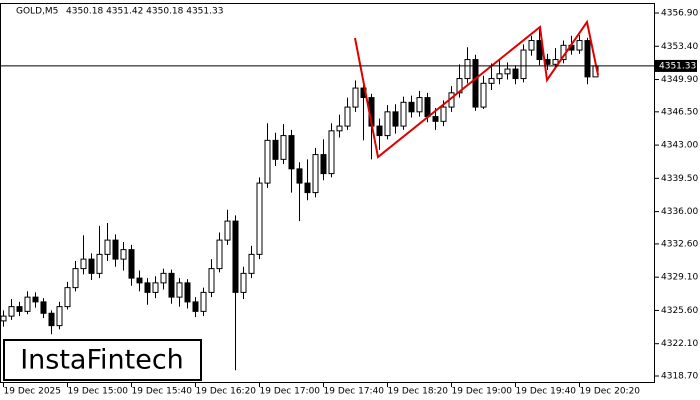 The width and height of the screenshot is (700, 400). Describe the element at coordinates (679, 212) in the screenshot. I see `y-tick-label: 4336.00` at that location.